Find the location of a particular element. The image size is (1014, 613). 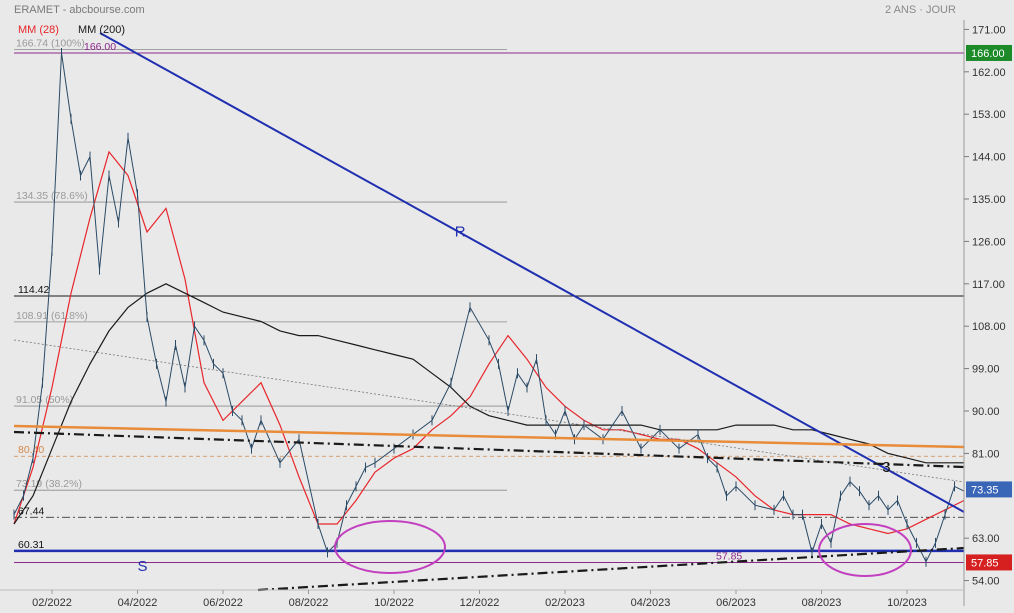

level-label: 80.40 is located at coordinates (31, 450).